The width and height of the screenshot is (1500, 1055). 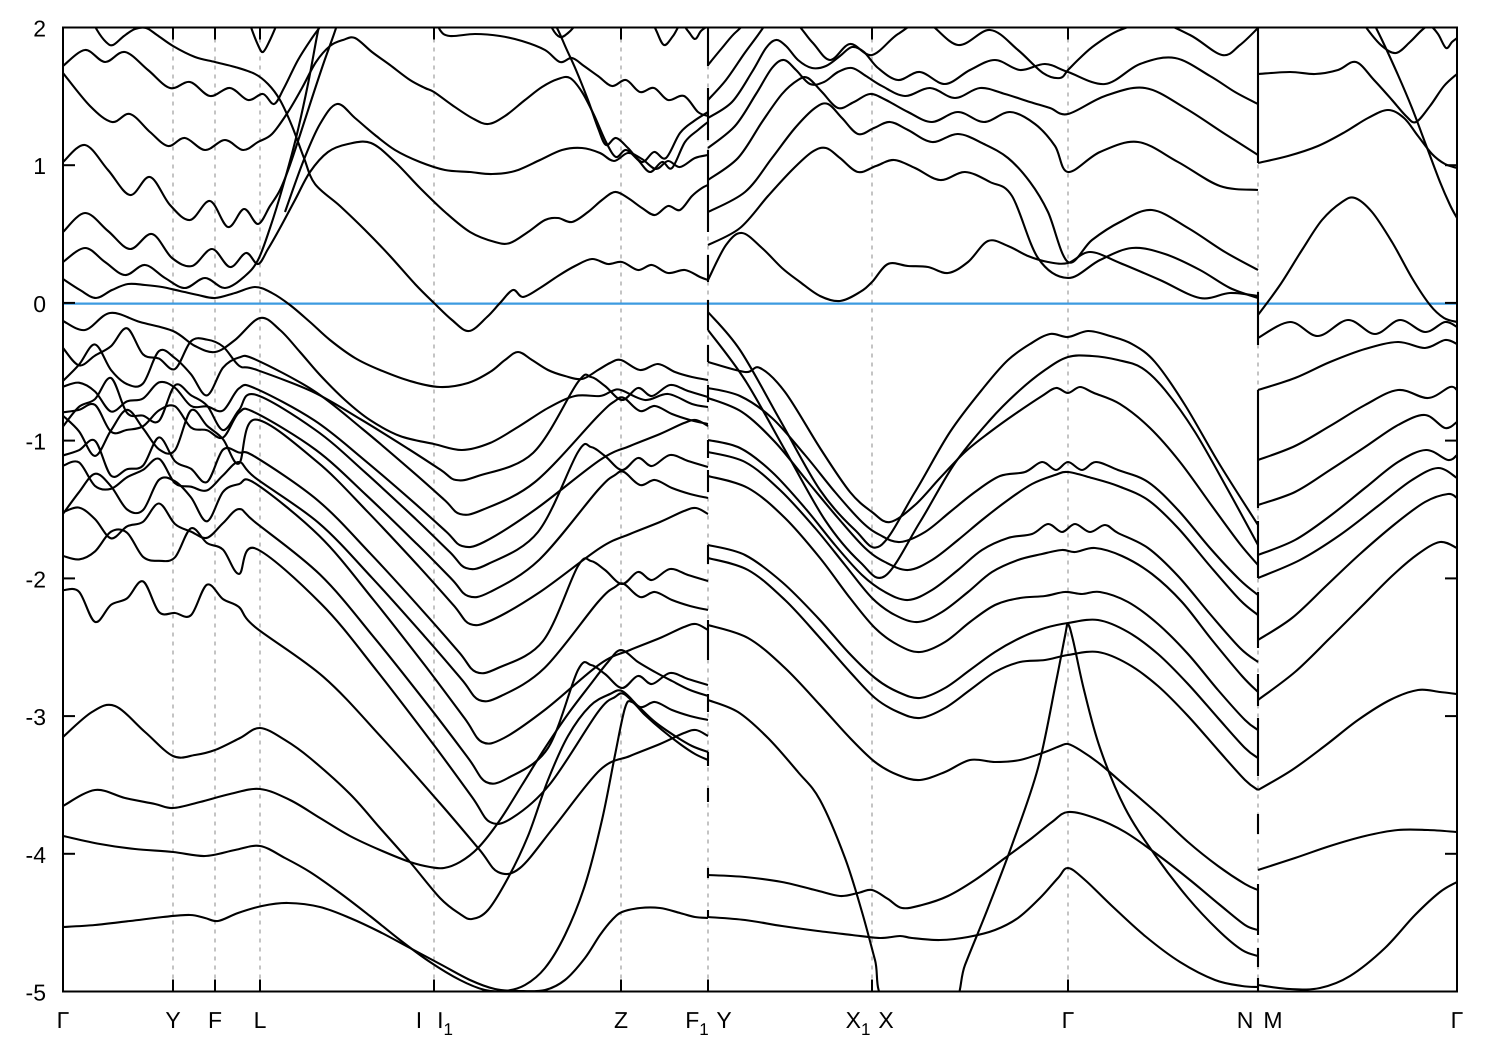 What do you see at coordinates (621, 1020) in the screenshot?
I see `svg-text: Z` at bounding box center [621, 1020].